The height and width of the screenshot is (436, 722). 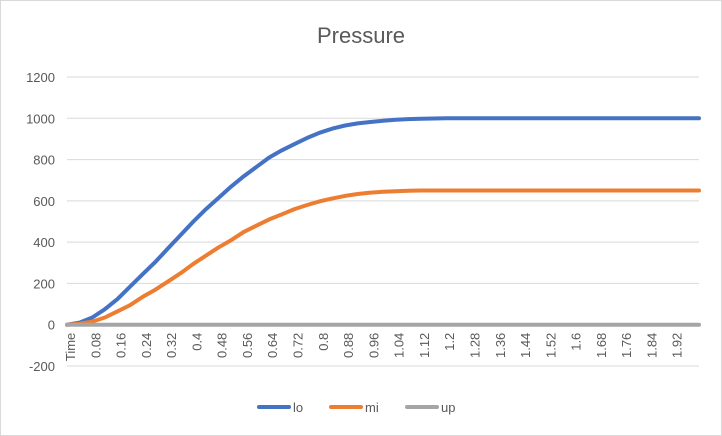 What do you see at coordinates (449, 342) in the screenshot?
I see `x-tick-label: 1.2` at bounding box center [449, 342].